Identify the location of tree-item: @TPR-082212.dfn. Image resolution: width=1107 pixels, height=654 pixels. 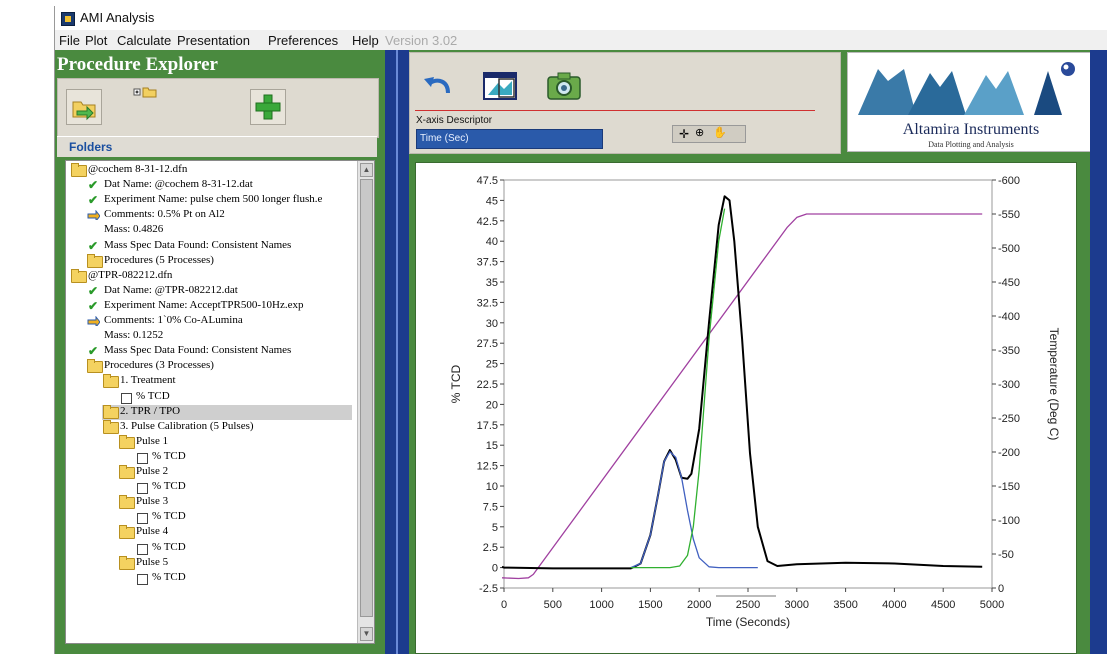
(211, 276).